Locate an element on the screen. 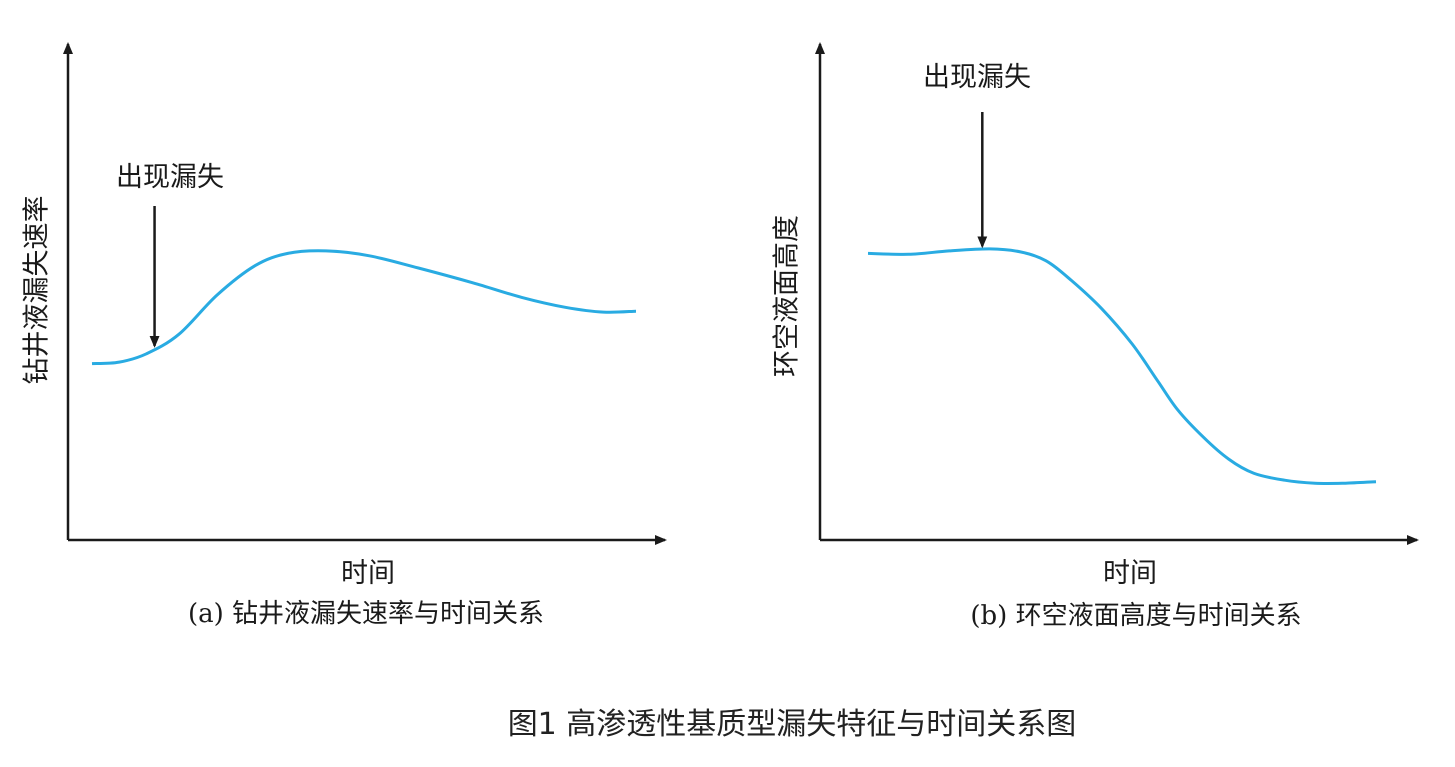 This screenshot has width=1455, height=767. panel-a-y-label: 钻井液漏失速率 is located at coordinates (37, 290).